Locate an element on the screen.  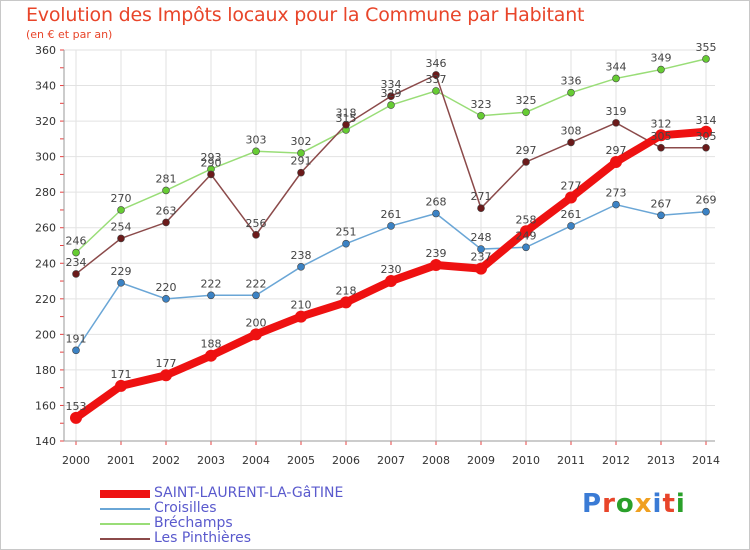
x-tick-label: 2001 is located at coordinates (121, 460).